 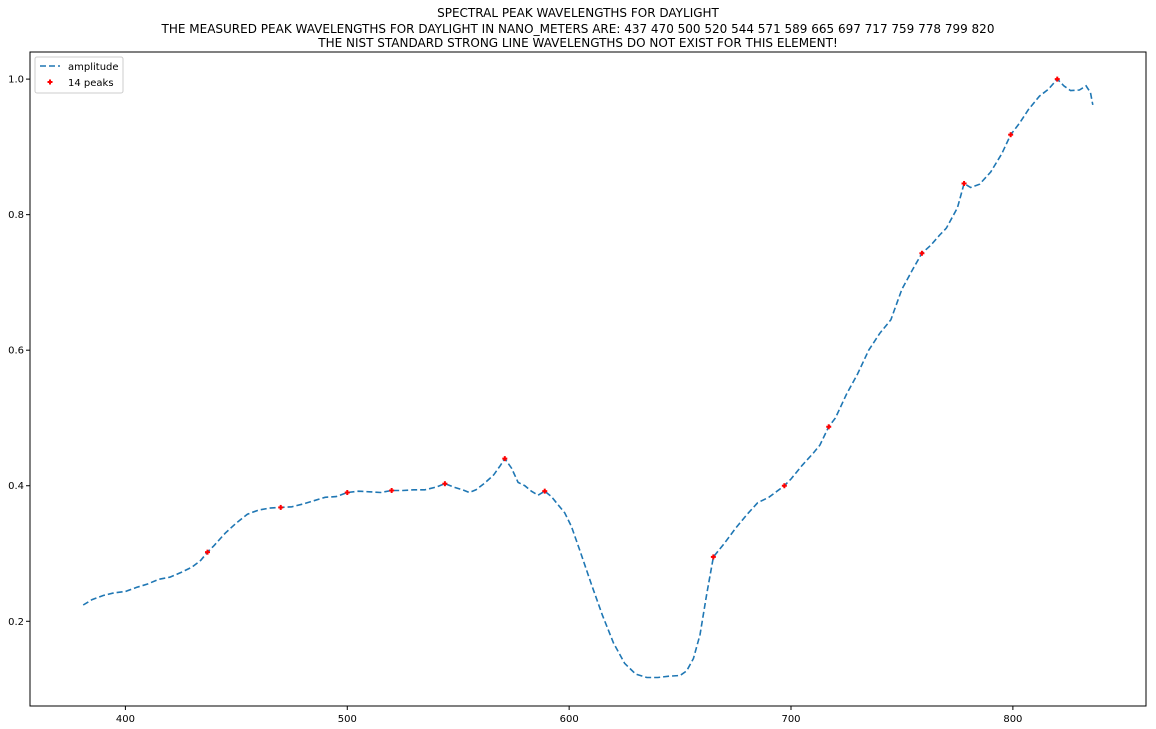 I want to click on y-tick-label: 0.6, so click(x=16, y=351).